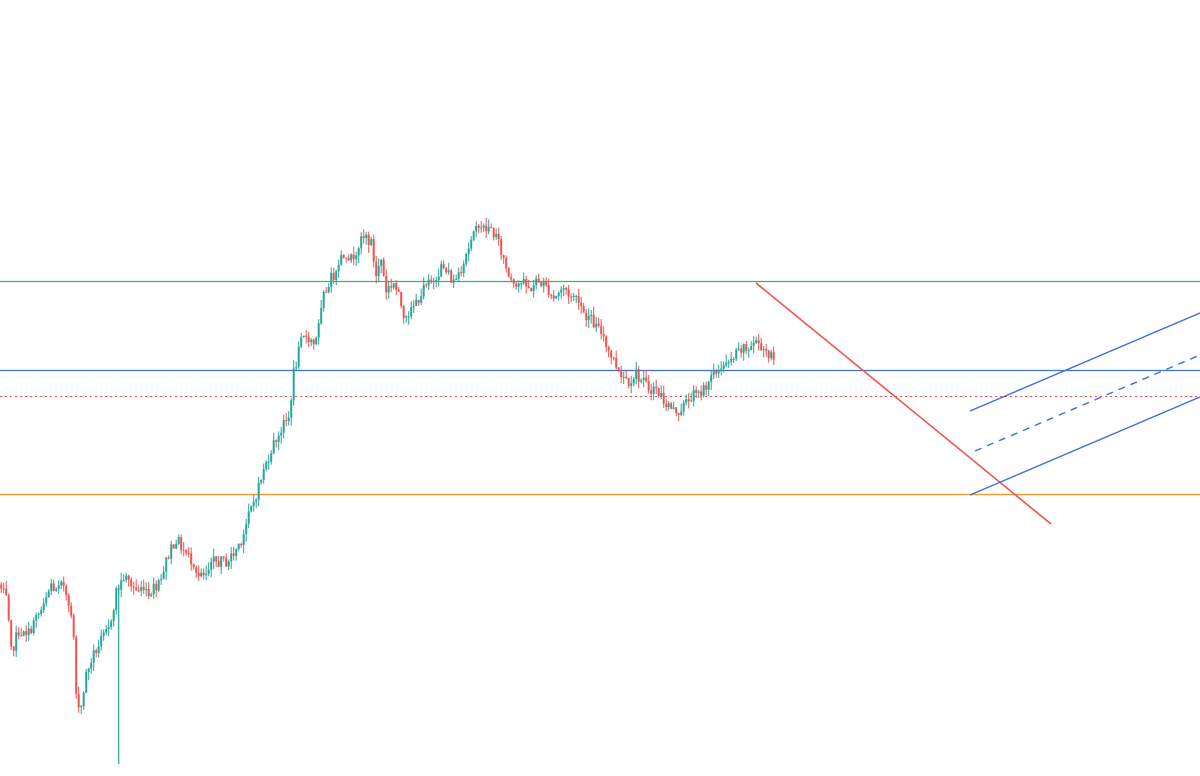 The width and height of the screenshot is (1200, 776). I want to click on channel-lower-line, so click(1084, 446).